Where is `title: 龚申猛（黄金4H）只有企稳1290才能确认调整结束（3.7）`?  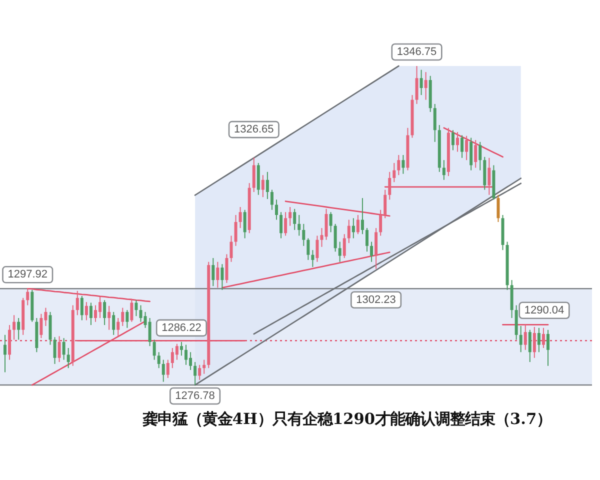
title: 龚申猛（黄金4H）只有企稳1290才能确认调整结束（3.7） is located at coordinates (347, 419).